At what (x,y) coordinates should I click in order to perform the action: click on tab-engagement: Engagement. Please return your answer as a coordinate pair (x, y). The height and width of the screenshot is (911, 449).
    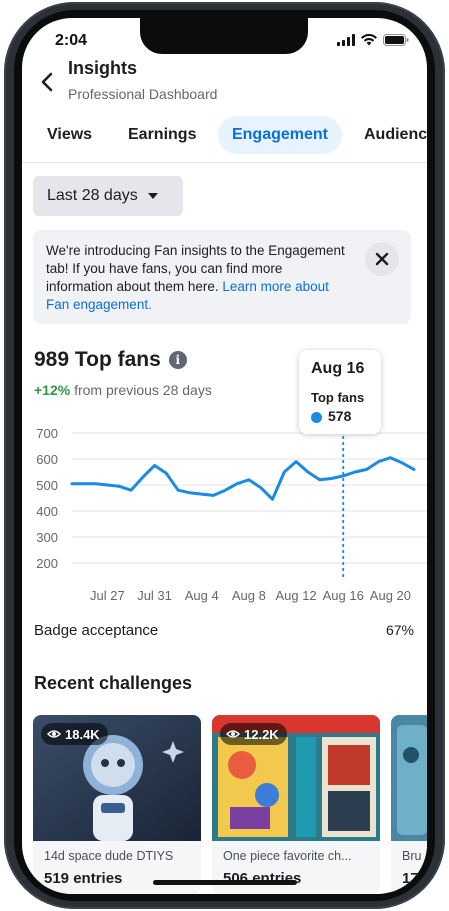
    Looking at the image, I should click on (280, 135).